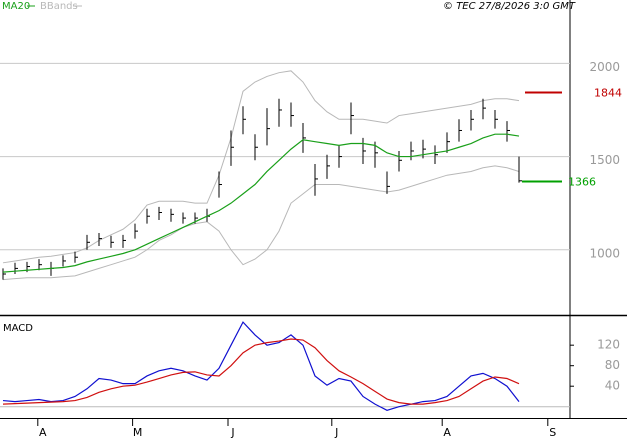  What do you see at coordinates (612, 365) in the screenshot?
I see `y-tick-label: 80` at bounding box center [612, 365].